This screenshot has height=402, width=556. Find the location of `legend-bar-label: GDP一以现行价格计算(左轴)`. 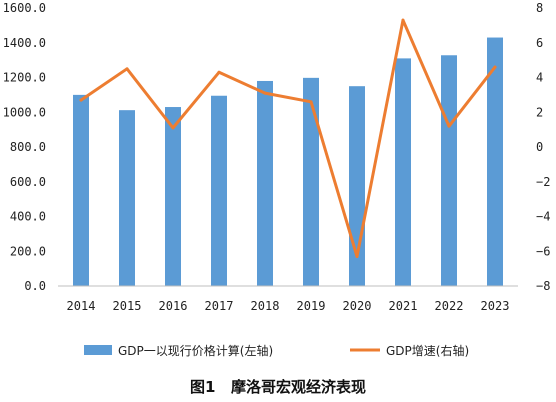

legend-bar-label: GDP一以现行价格计算(左轴) is located at coordinates (195, 350).